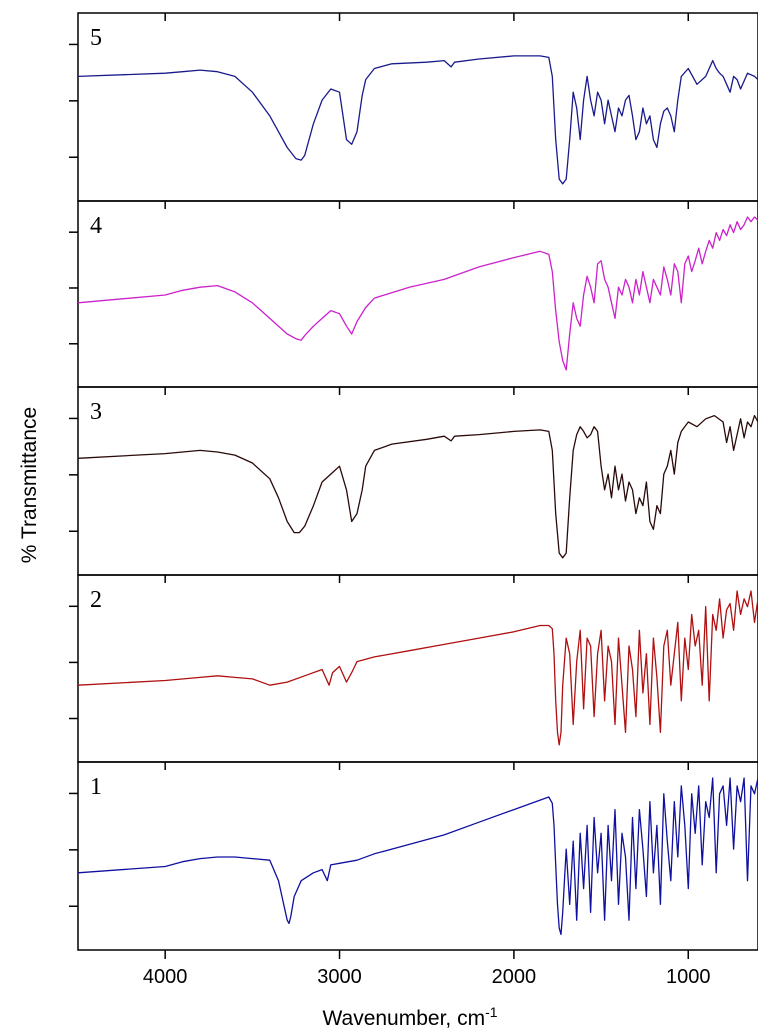 This screenshot has width=758, height=1036. I want to click on panel-label-5: 5, so click(96, 38).